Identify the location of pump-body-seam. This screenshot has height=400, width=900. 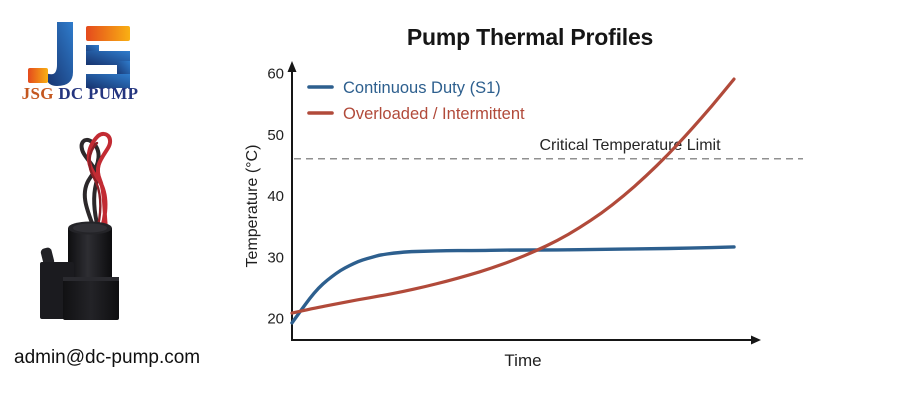
(91, 279).